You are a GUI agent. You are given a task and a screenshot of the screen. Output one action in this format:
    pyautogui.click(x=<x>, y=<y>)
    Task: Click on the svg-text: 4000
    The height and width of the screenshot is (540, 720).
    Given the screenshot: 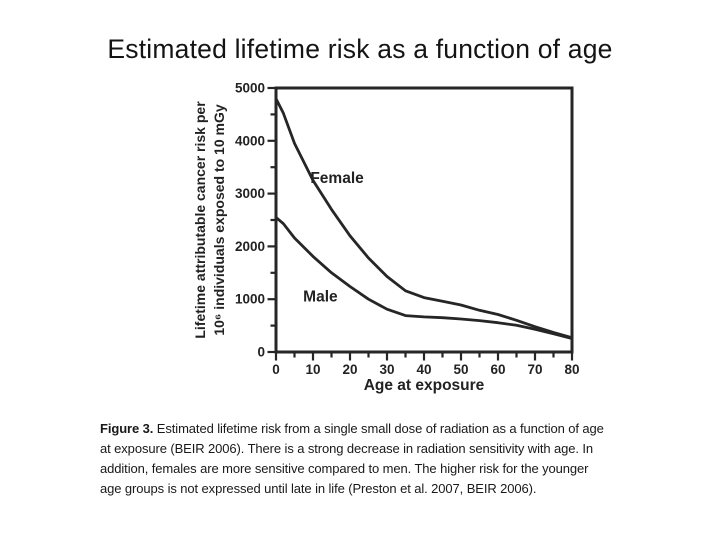 What is the action you would take?
    pyautogui.click(x=250, y=140)
    